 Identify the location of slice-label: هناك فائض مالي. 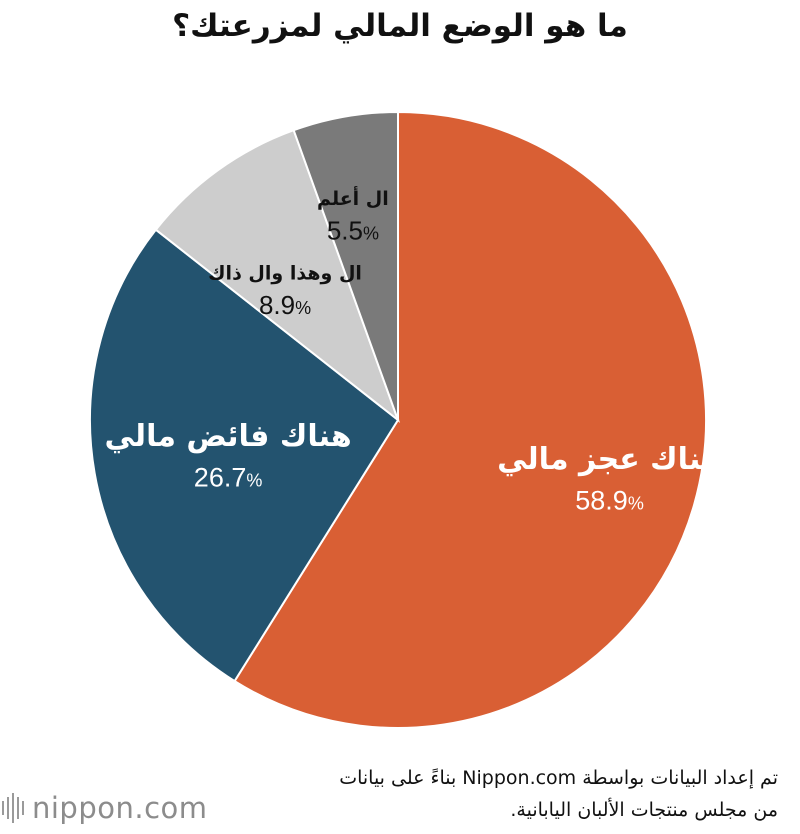
(227, 436).